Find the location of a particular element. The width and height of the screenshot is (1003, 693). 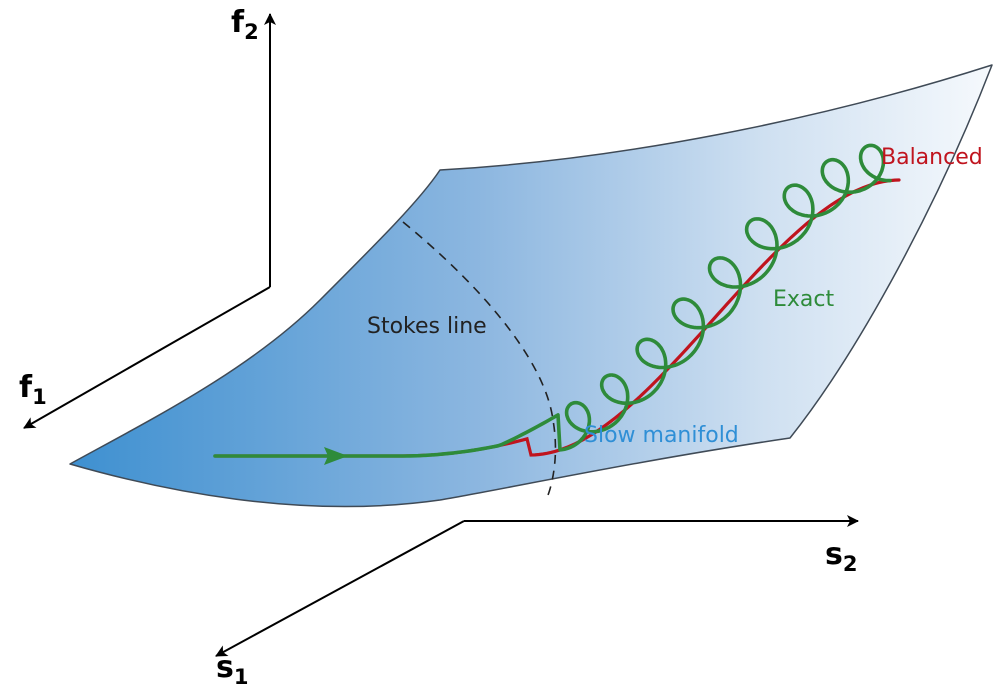

s1-axis-label: s1 is located at coordinates (232, 670).